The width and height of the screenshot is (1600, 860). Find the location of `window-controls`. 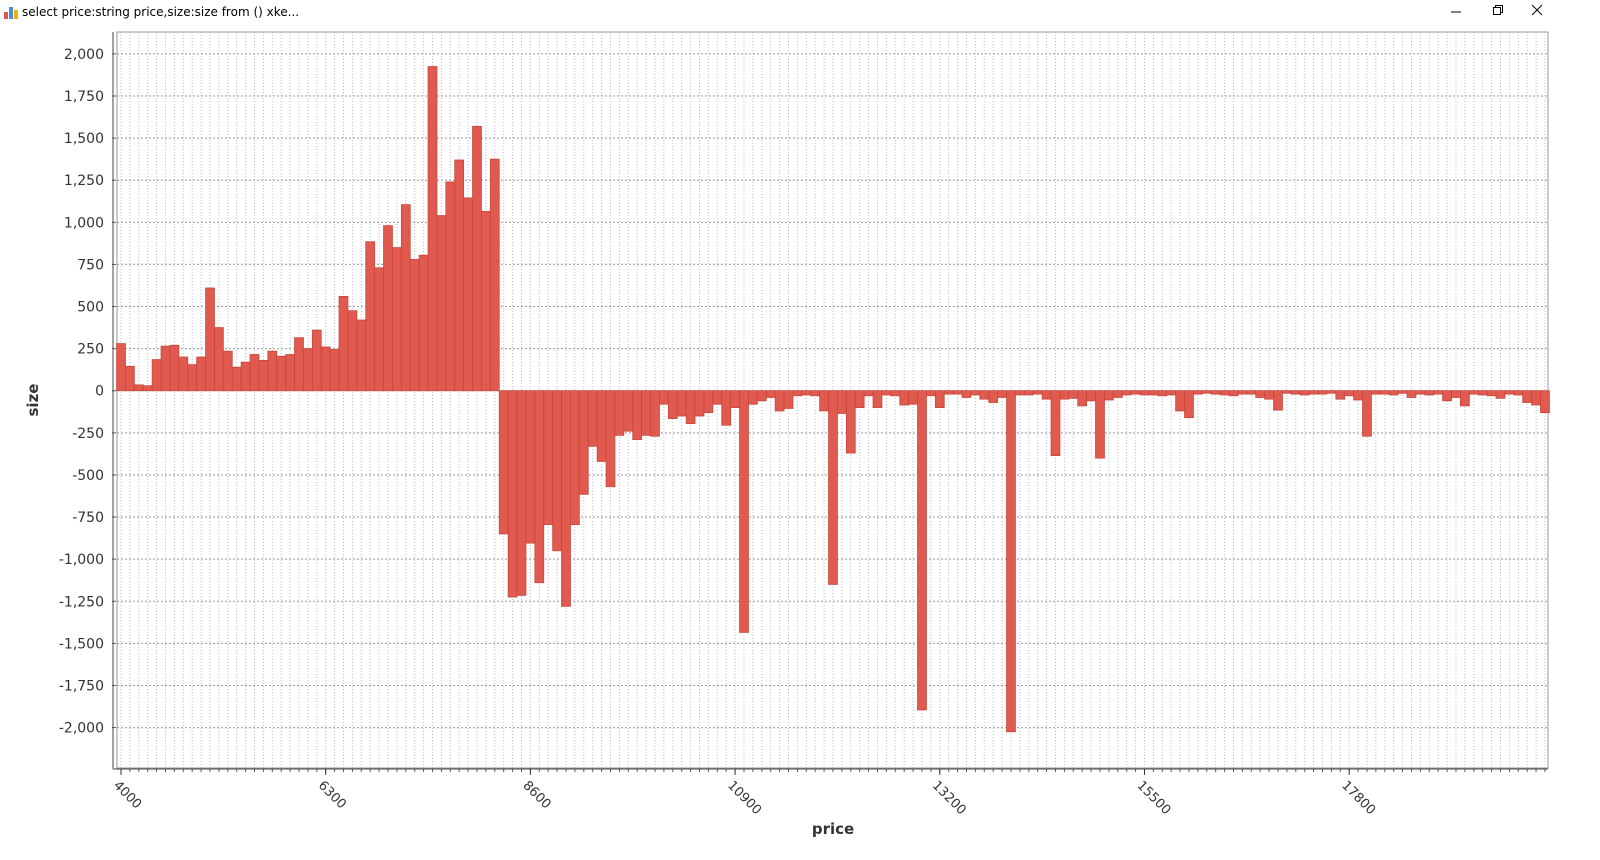

window-controls is located at coordinates (1505, 12).